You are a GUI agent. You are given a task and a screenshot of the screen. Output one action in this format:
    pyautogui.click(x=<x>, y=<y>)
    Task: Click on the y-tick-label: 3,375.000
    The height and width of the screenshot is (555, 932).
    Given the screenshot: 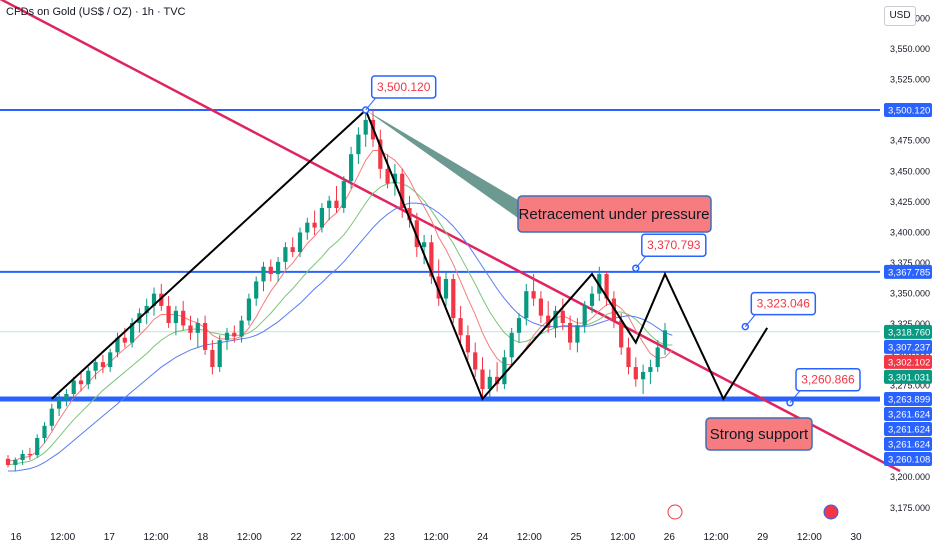 What is the action you would take?
    pyautogui.click(x=910, y=263)
    